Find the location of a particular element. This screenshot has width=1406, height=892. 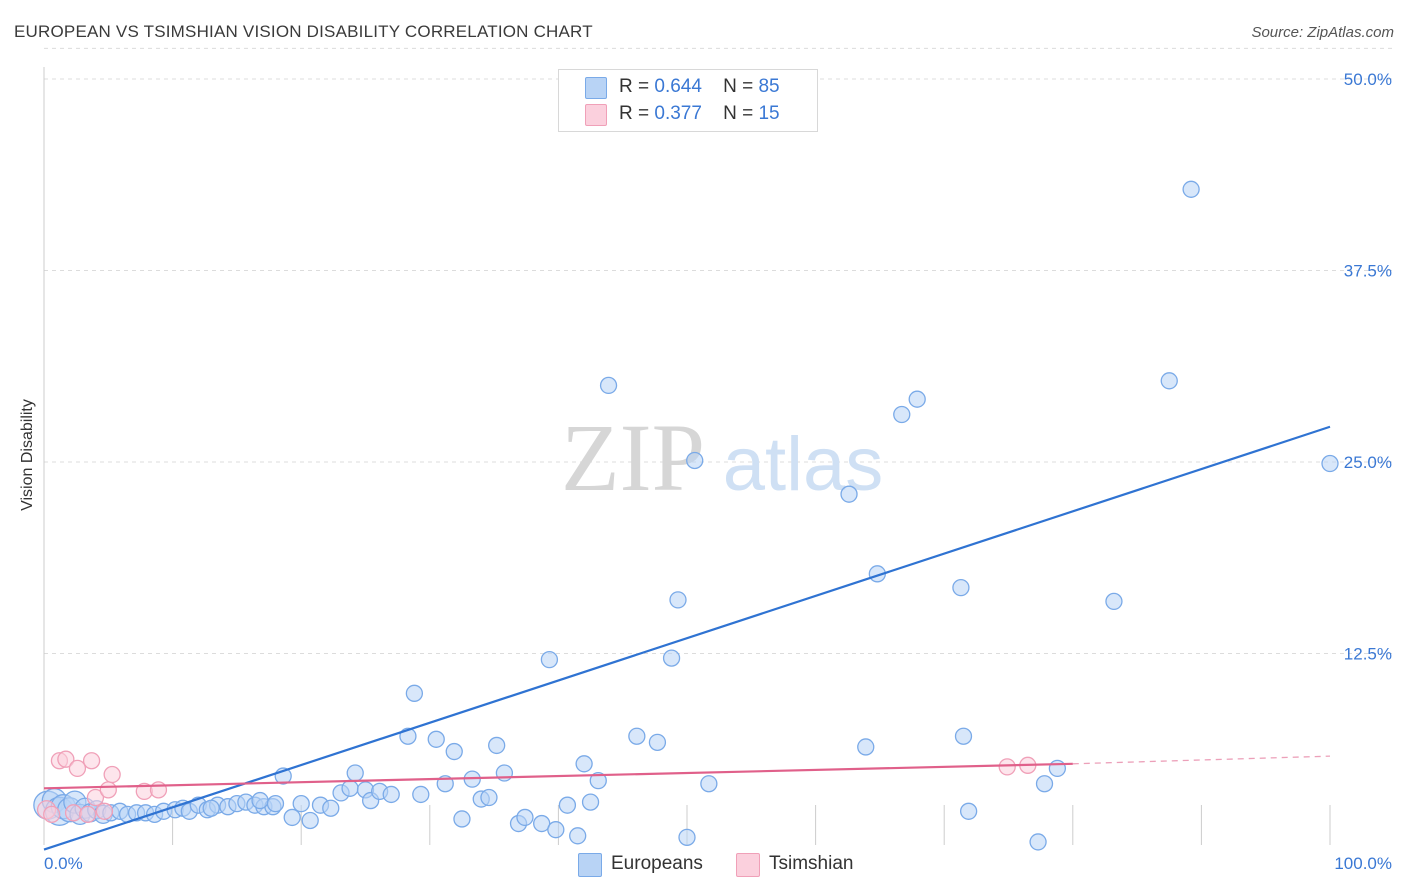

tsimshian-trend-line is located at coordinates (558, 776).